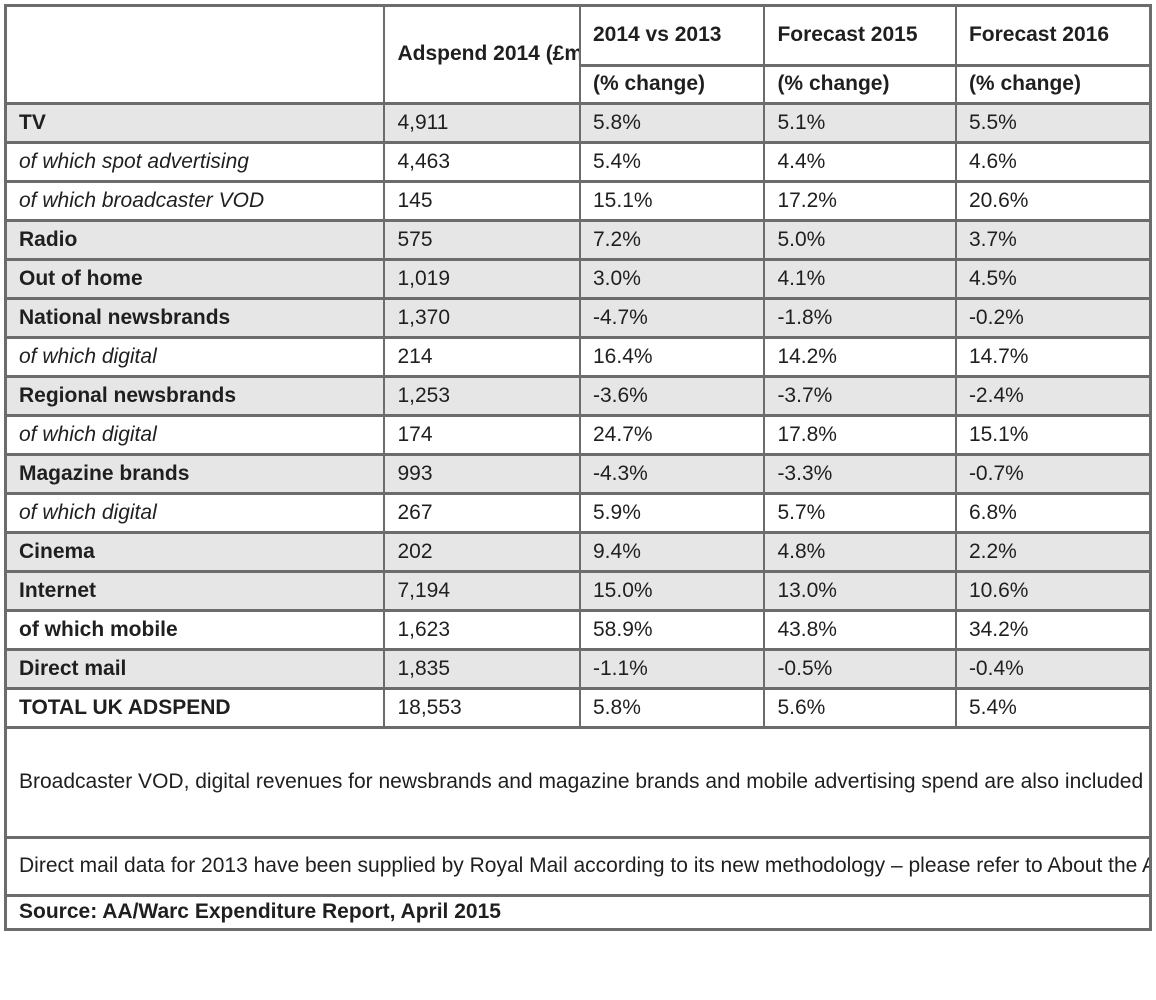 Image resolution: width=1156 pixels, height=1000 pixels. Describe the element at coordinates (672, 708) in the screenshot. I see `vs2013-value: 5.8%` at that location.